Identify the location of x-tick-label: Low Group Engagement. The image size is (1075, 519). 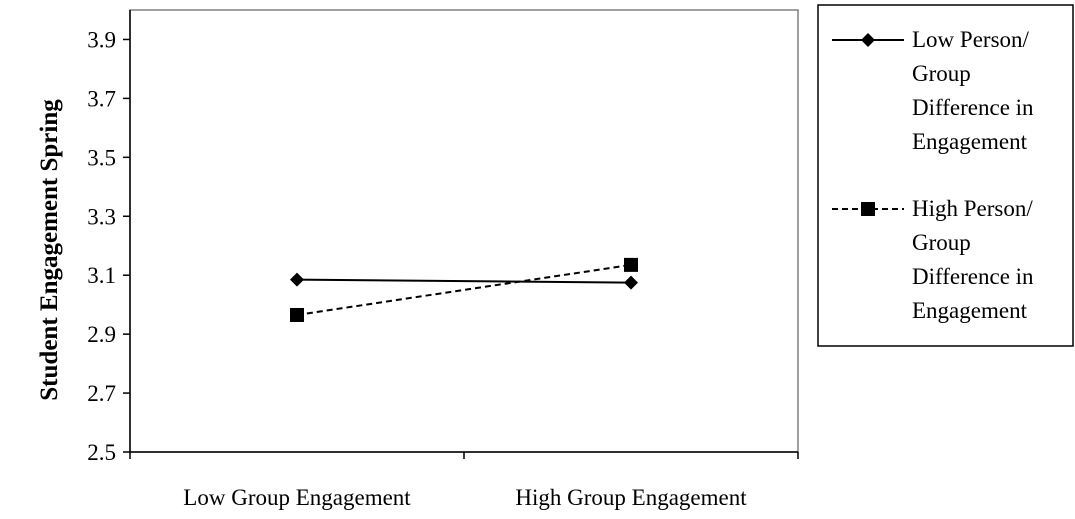
(297, 497).